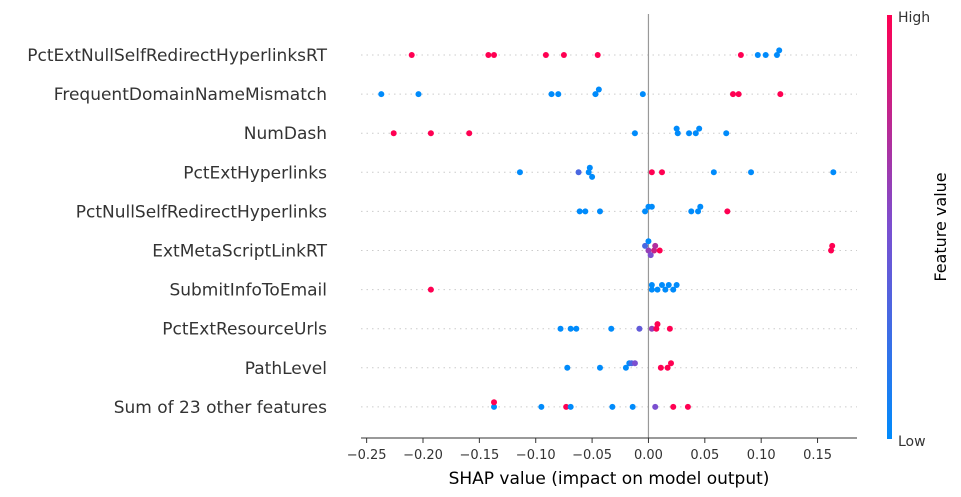  I want to click on feature-label: NumDash, so click(285, 134).